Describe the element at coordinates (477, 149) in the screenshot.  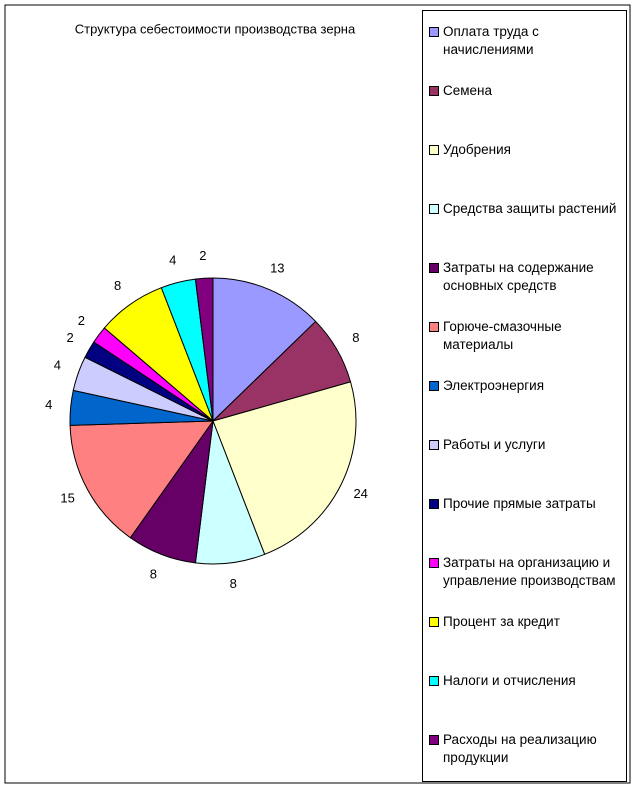
I see `legend-label: Удобрения` at that location.